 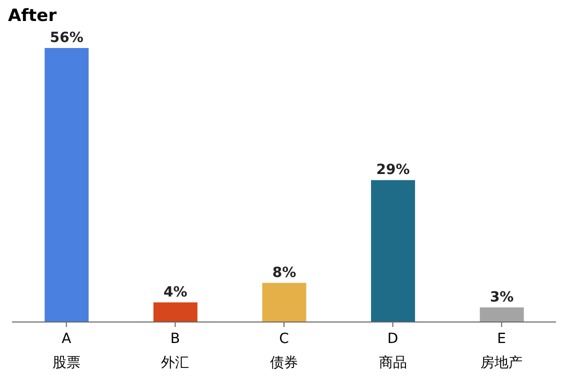 What do you see at coordinates (66, 351) in the screenshot?
I see `x-tick-label: A 股票` at bounding box center [66, 351].